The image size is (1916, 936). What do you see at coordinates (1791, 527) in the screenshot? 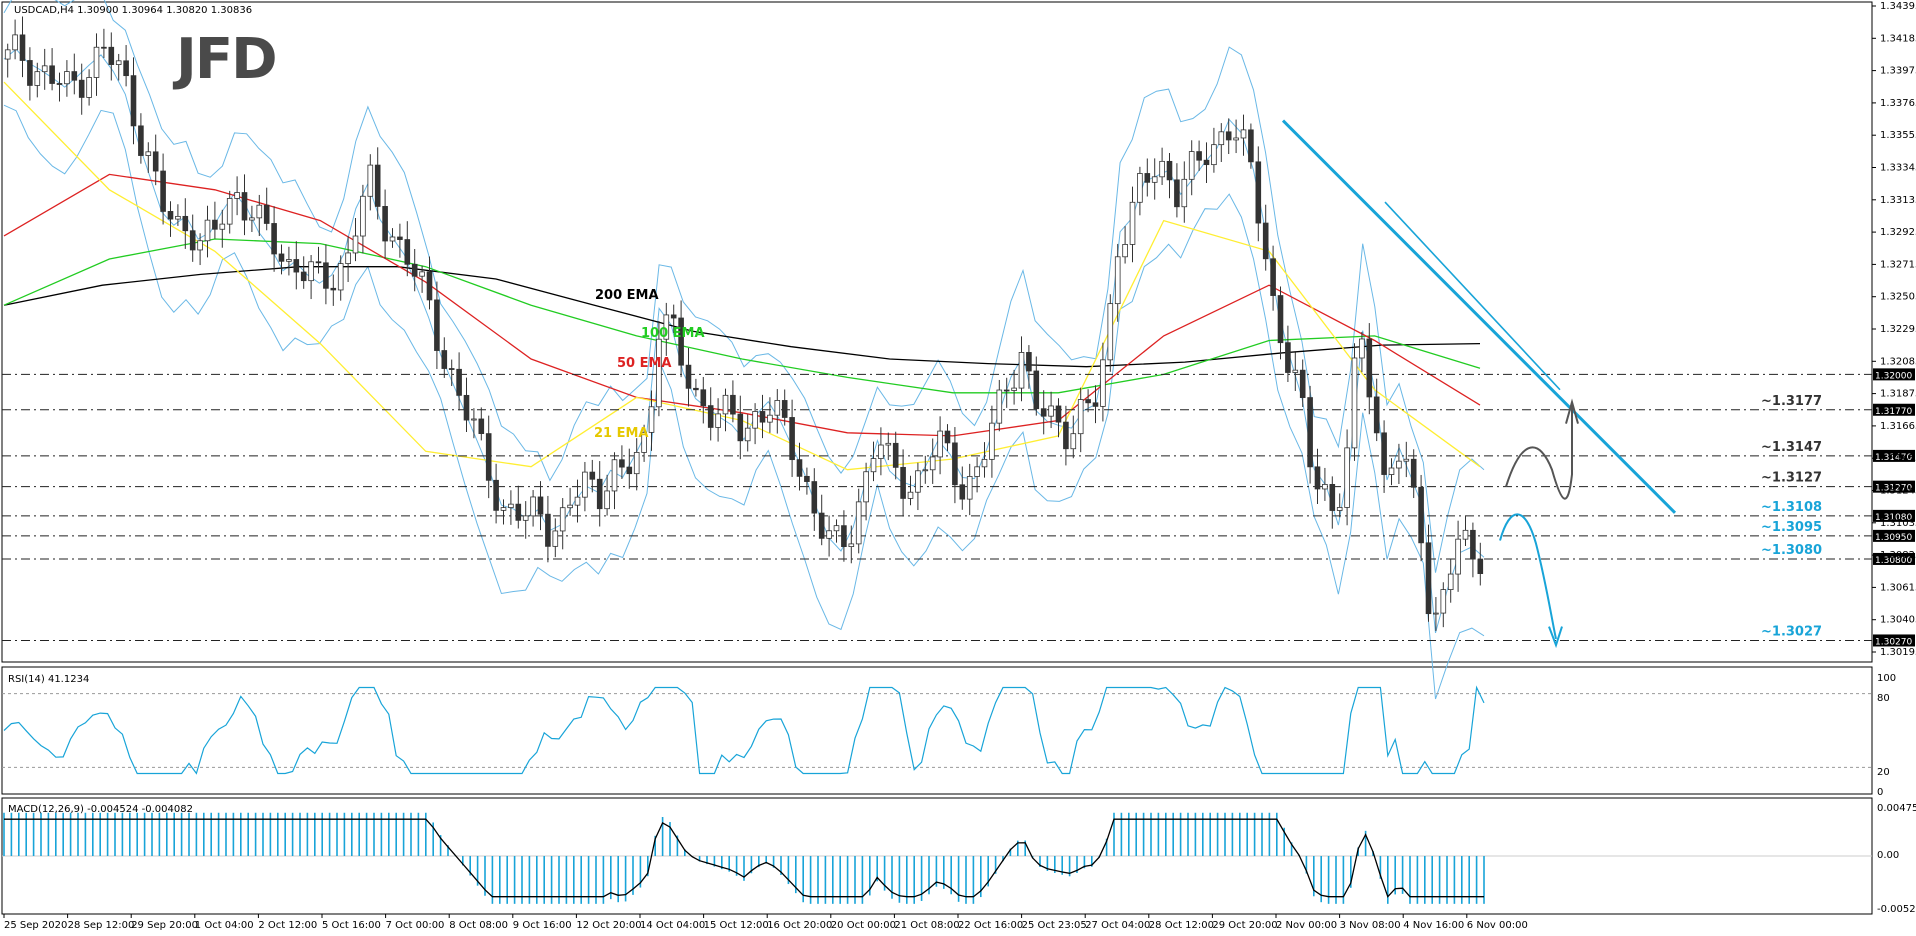
I see `level-label: ~1.3095` at bounding box center [1791, 527].